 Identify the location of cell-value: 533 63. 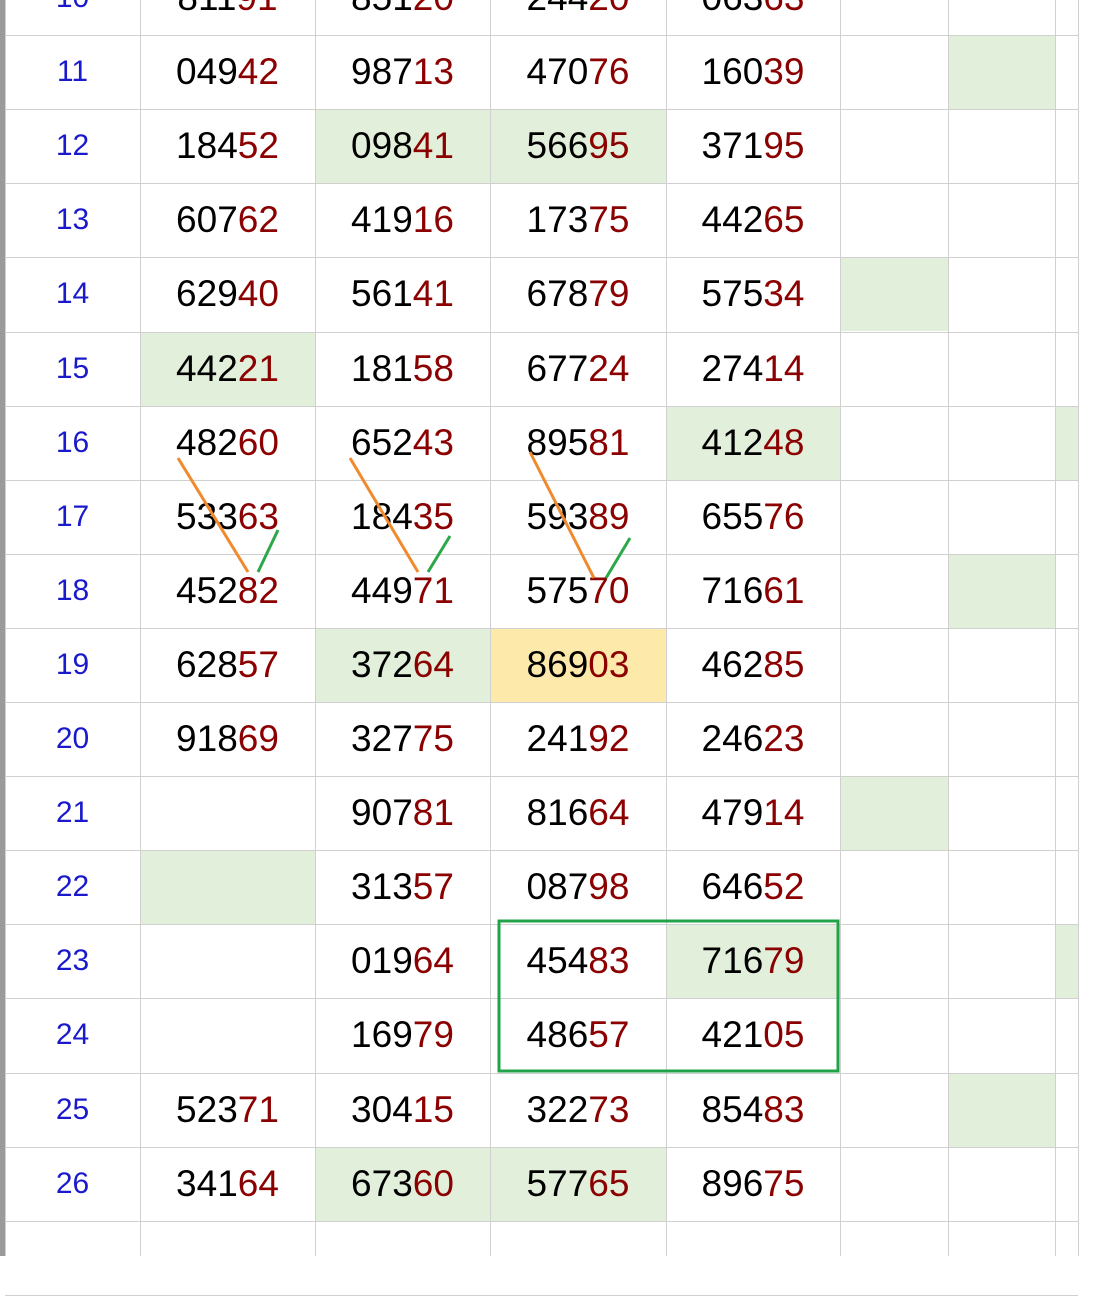
(227, 517).